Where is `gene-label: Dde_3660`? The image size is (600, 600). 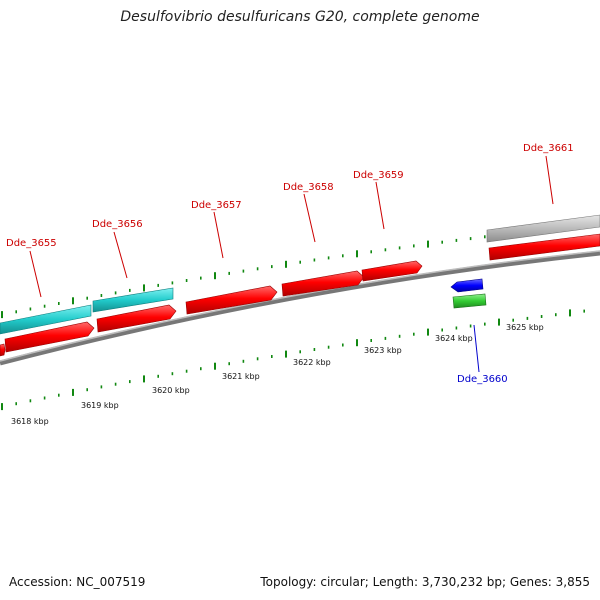
gene-label: Dde_3660 is located at coordinates (482, 379).